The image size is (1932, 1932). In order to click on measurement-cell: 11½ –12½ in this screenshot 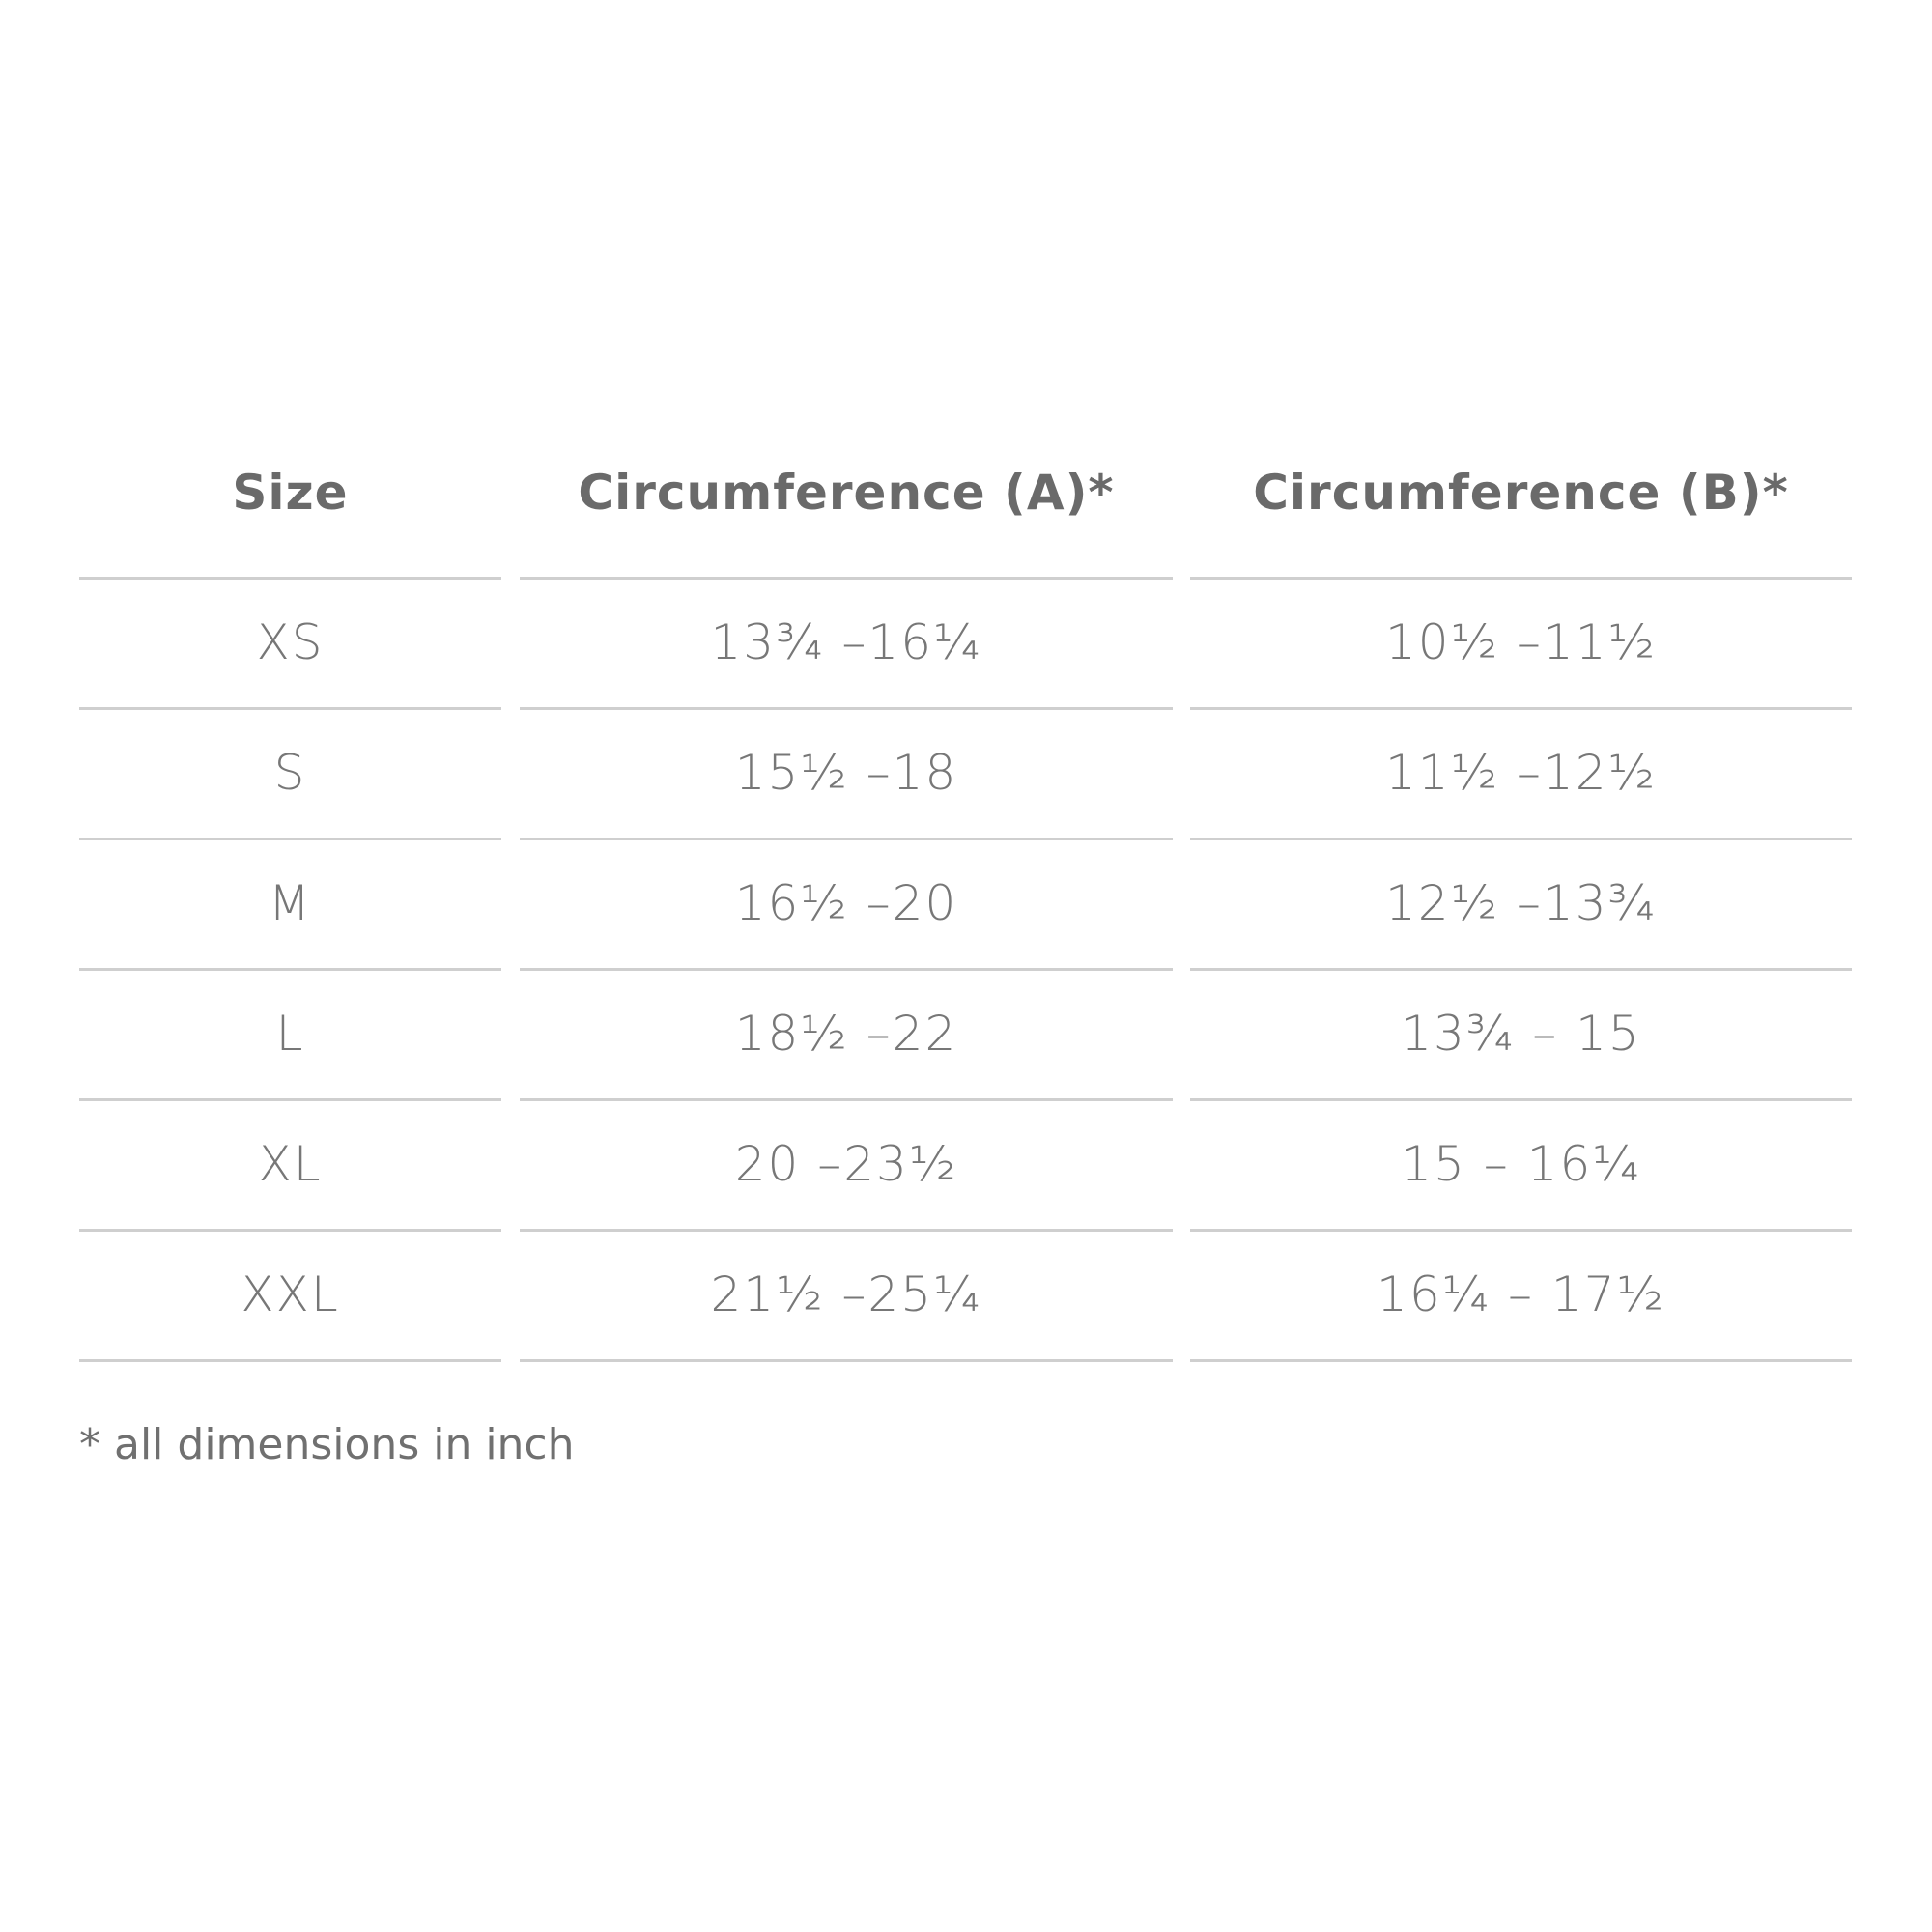, I will do `click(1521, 773)`.